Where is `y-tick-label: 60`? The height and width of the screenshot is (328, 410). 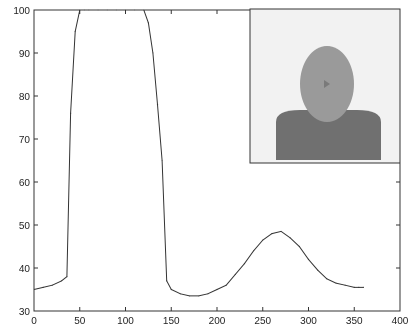 y-tick-label: 60 is located at coordinates (25, 183).